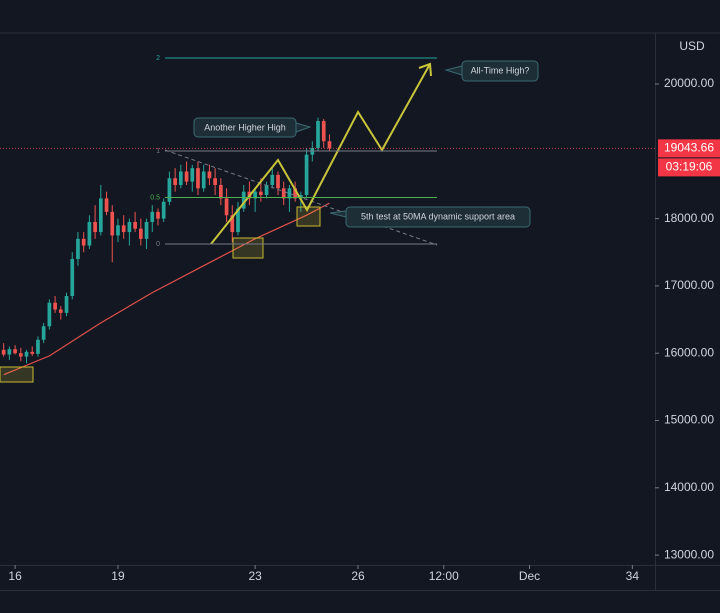 The width and height of the screenshot is (720, 613). What do you see at coordinates (689, 218) in the screenshot?
I see `y-tick-label: 18000.00` at bounding box center [689, 218].